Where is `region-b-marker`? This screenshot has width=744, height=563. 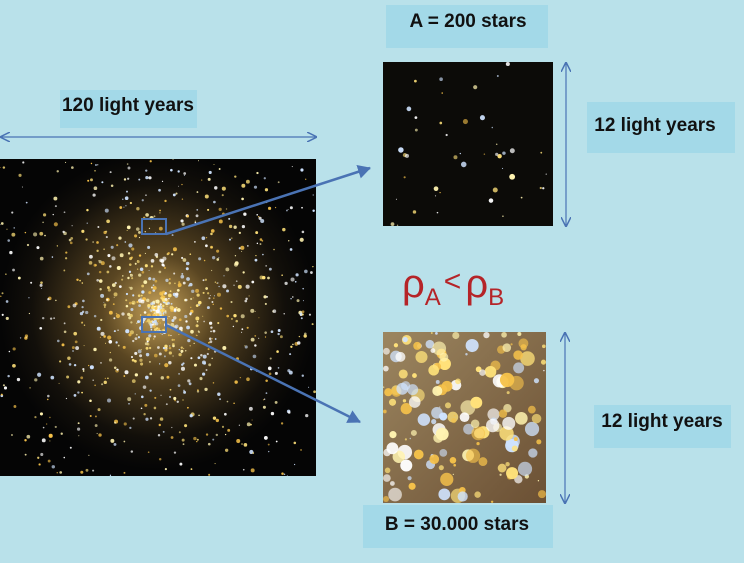
region-b-marker is located at coordinates (154, 324).